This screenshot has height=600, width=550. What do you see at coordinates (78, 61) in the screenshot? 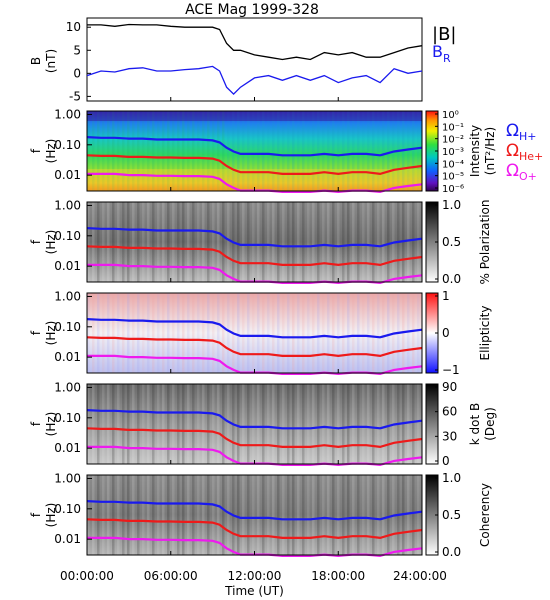
I see `y-tick-labels: 10 5 0 -5` at bounding box center [78, 61].